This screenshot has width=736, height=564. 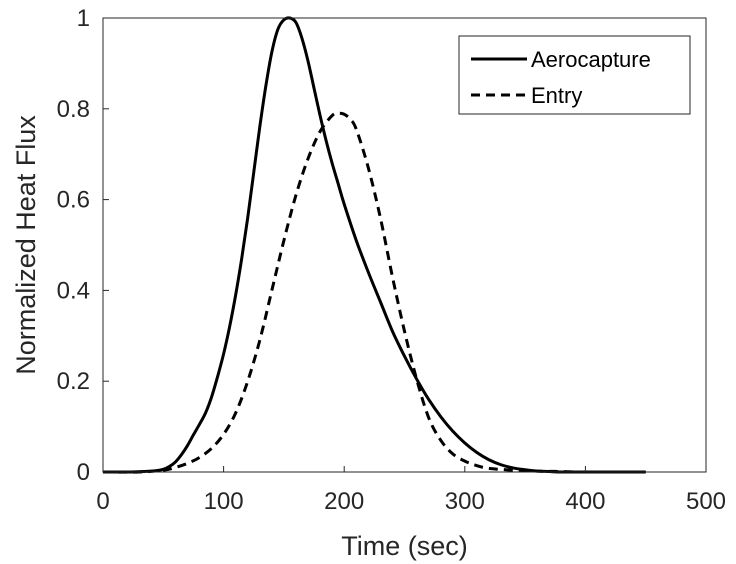 What do you see at coordinates (83, 18) in the screenshot?
I see `y-tick-label: 1` at bounding box center [83, 18].